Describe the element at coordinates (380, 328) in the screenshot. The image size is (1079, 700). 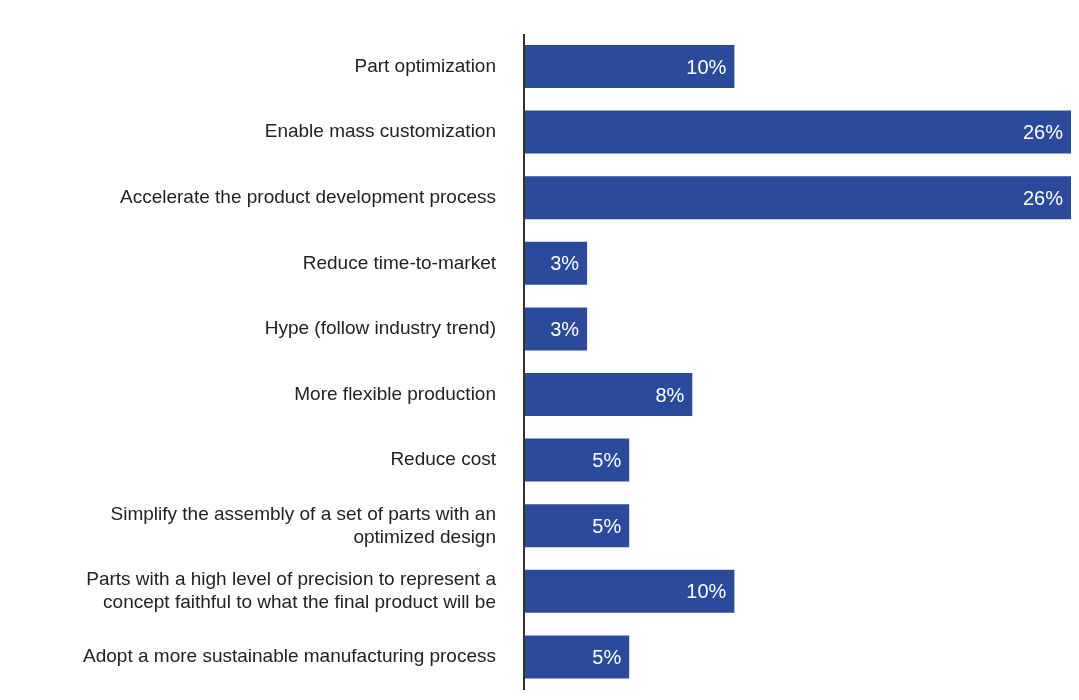
I see `y-tick-label: Hype (follow industry trend)` at that location.